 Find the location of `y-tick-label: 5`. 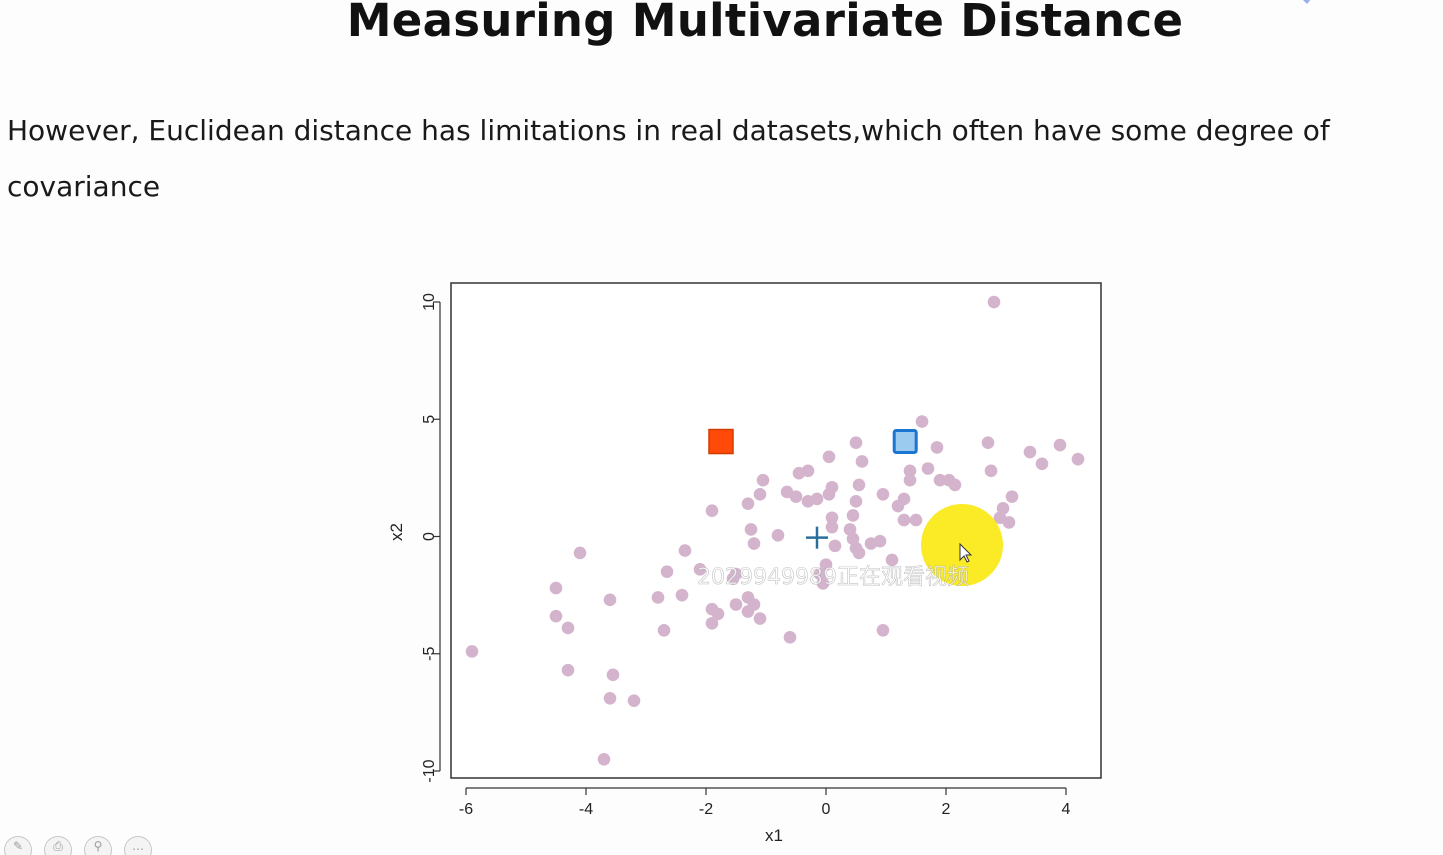

y-tick-label: 5 is located at coordinates (429, 419).